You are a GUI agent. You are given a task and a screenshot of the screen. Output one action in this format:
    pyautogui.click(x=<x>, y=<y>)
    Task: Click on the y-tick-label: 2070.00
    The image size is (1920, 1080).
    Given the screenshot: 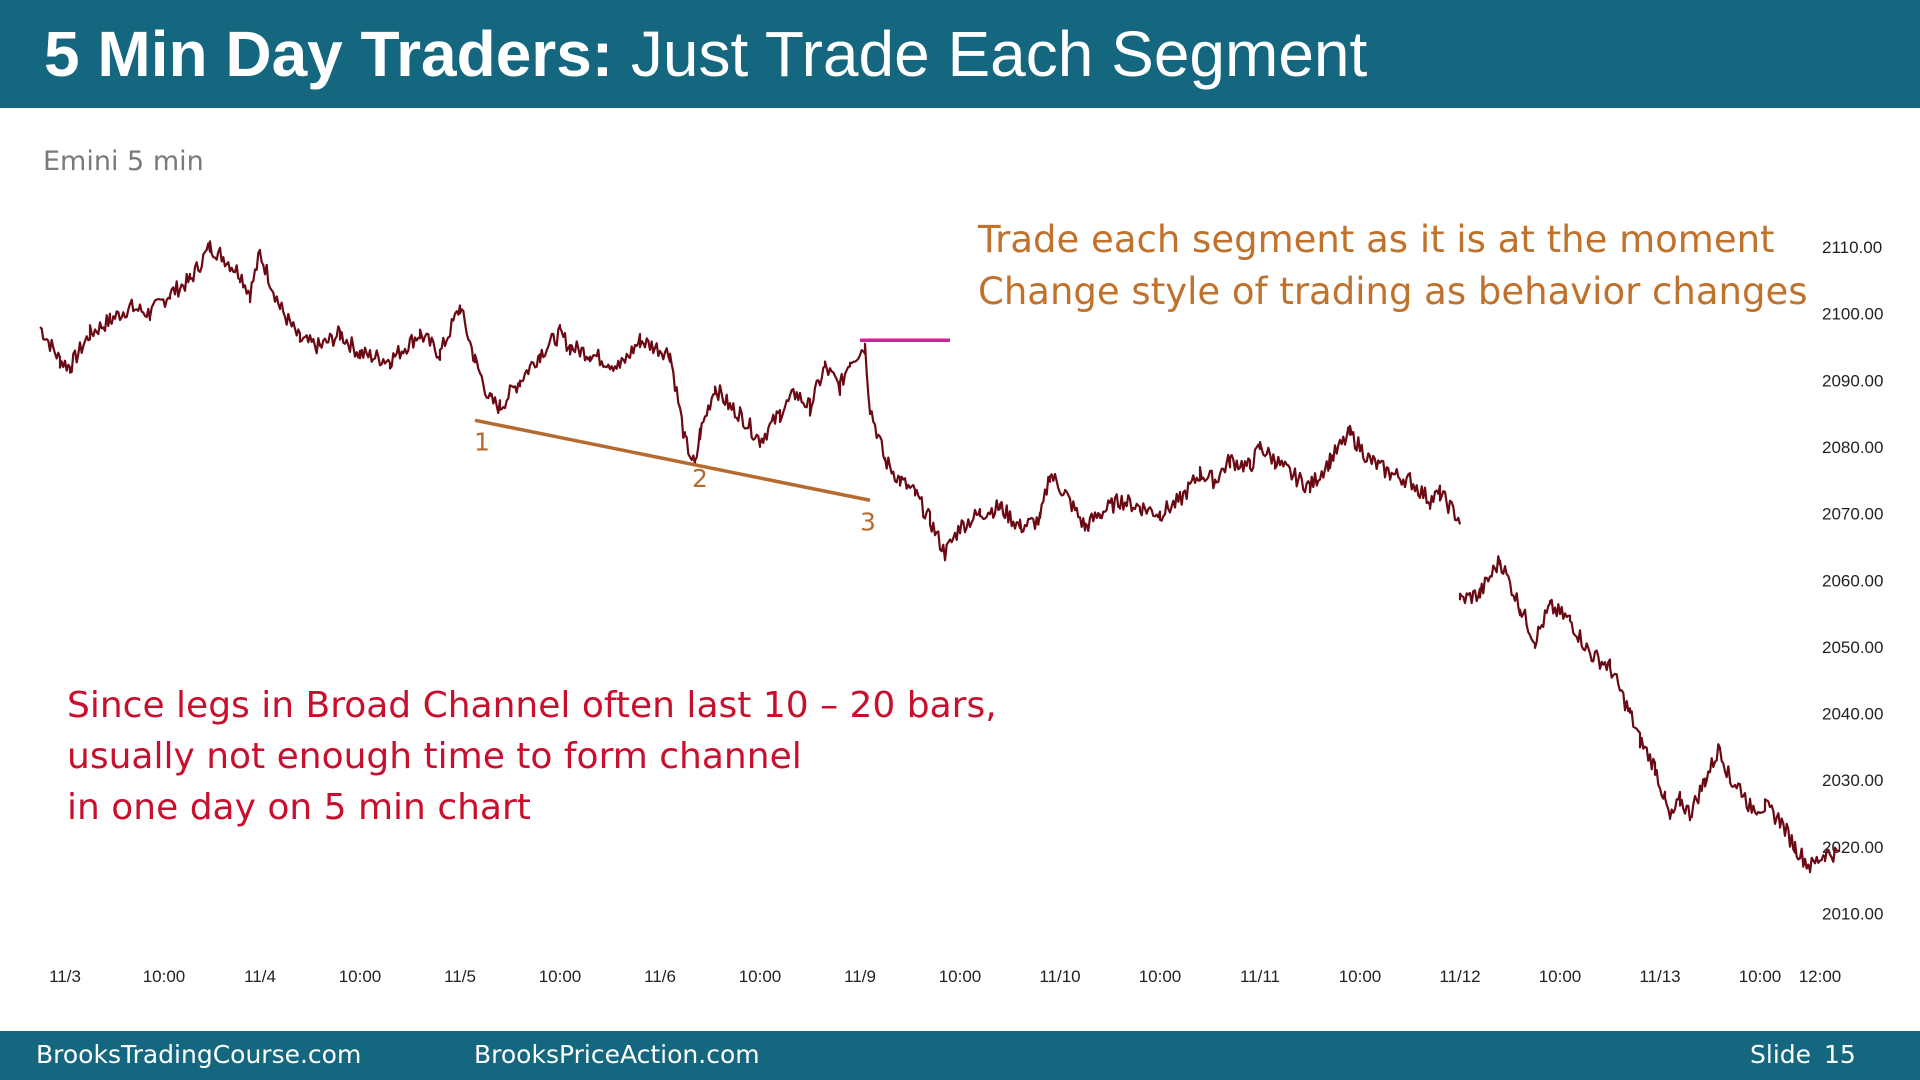 What is the action you would take?
    pyautogui.click(x=1852, y=514)
    